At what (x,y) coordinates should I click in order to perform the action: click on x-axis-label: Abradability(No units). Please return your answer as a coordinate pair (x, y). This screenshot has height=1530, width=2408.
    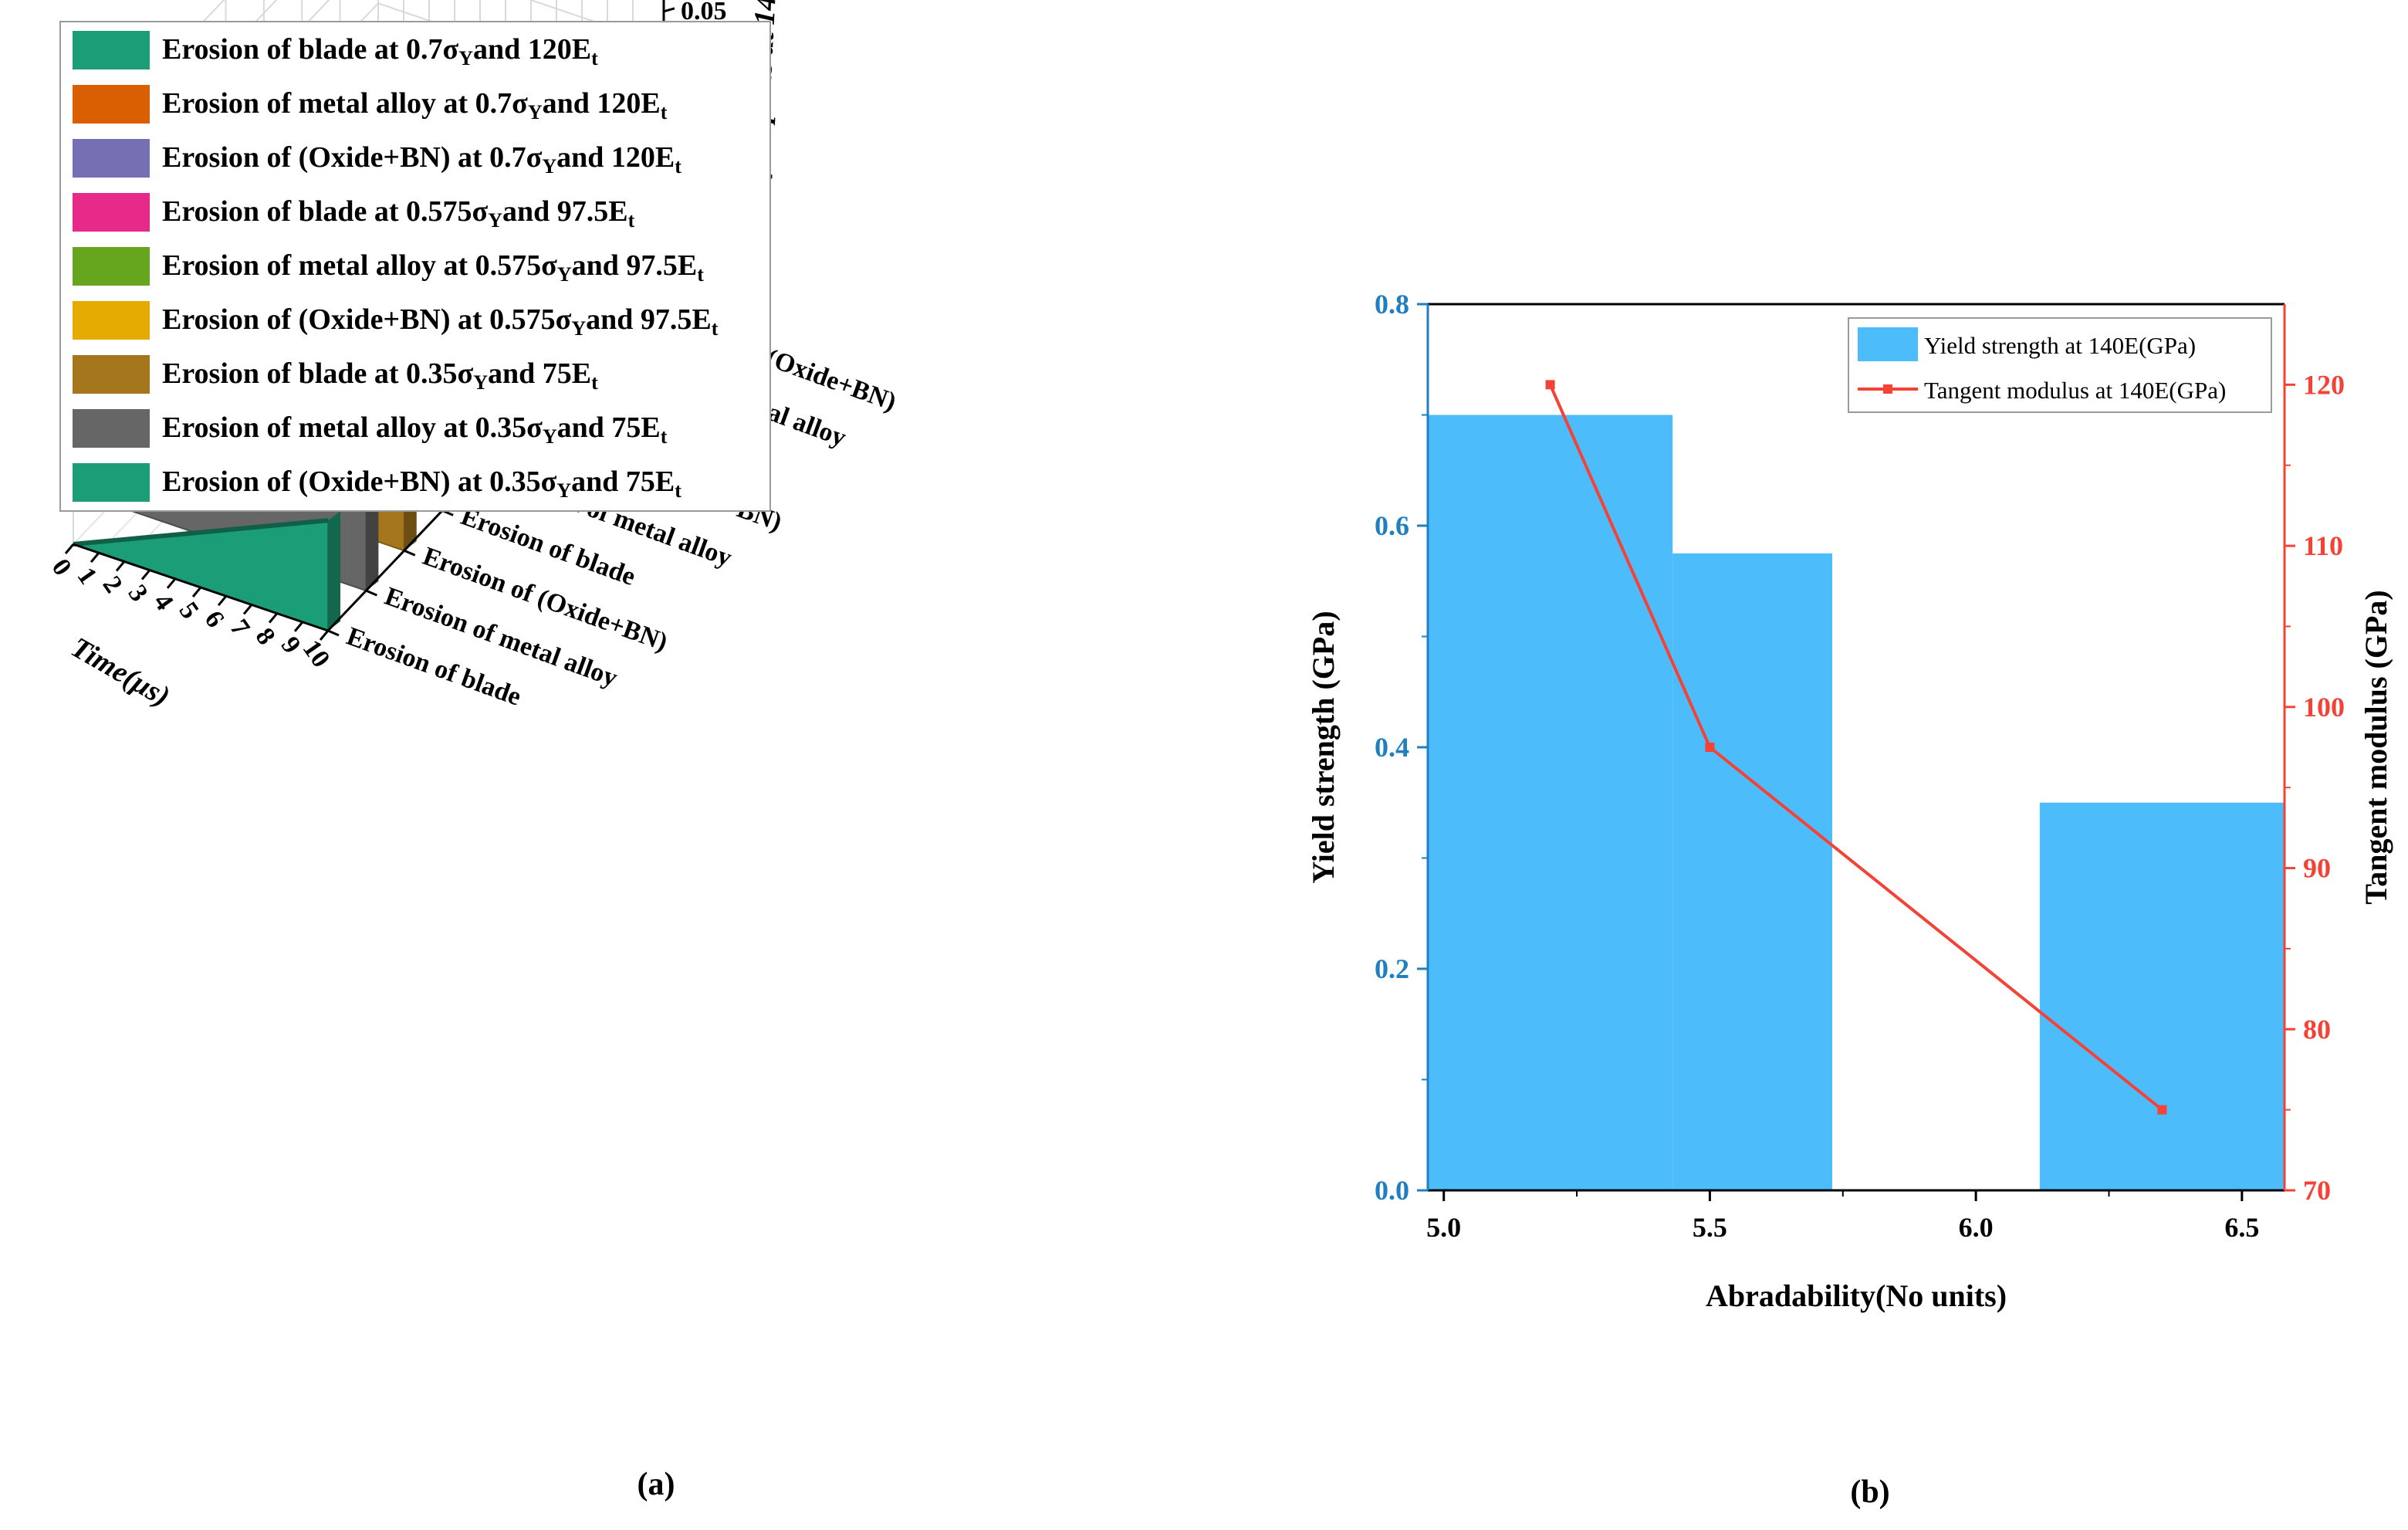
    Looking at the image, I should click on (1856, 1295).